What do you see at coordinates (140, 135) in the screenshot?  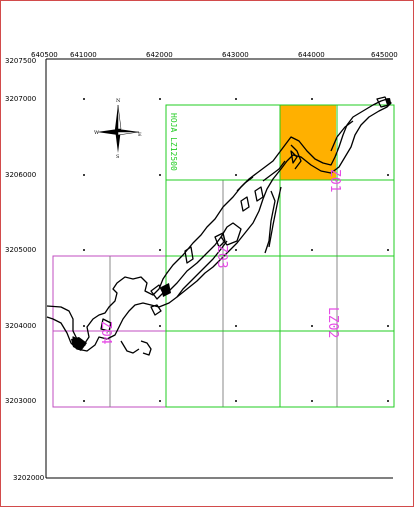 I see `compass-east-label: E` at bounding box center [140, 135].